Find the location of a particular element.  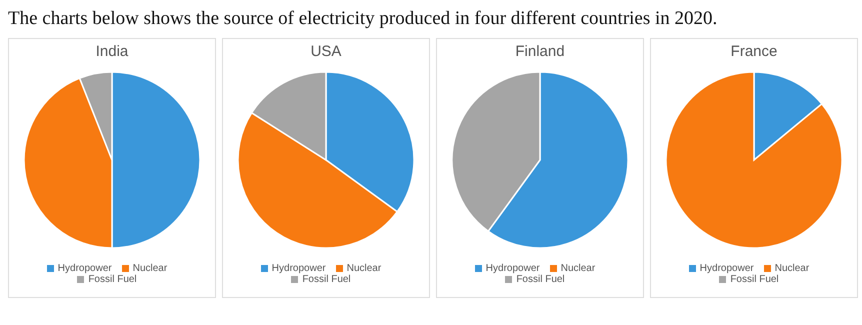

chart-title: France is located at coordinates (754, 51).